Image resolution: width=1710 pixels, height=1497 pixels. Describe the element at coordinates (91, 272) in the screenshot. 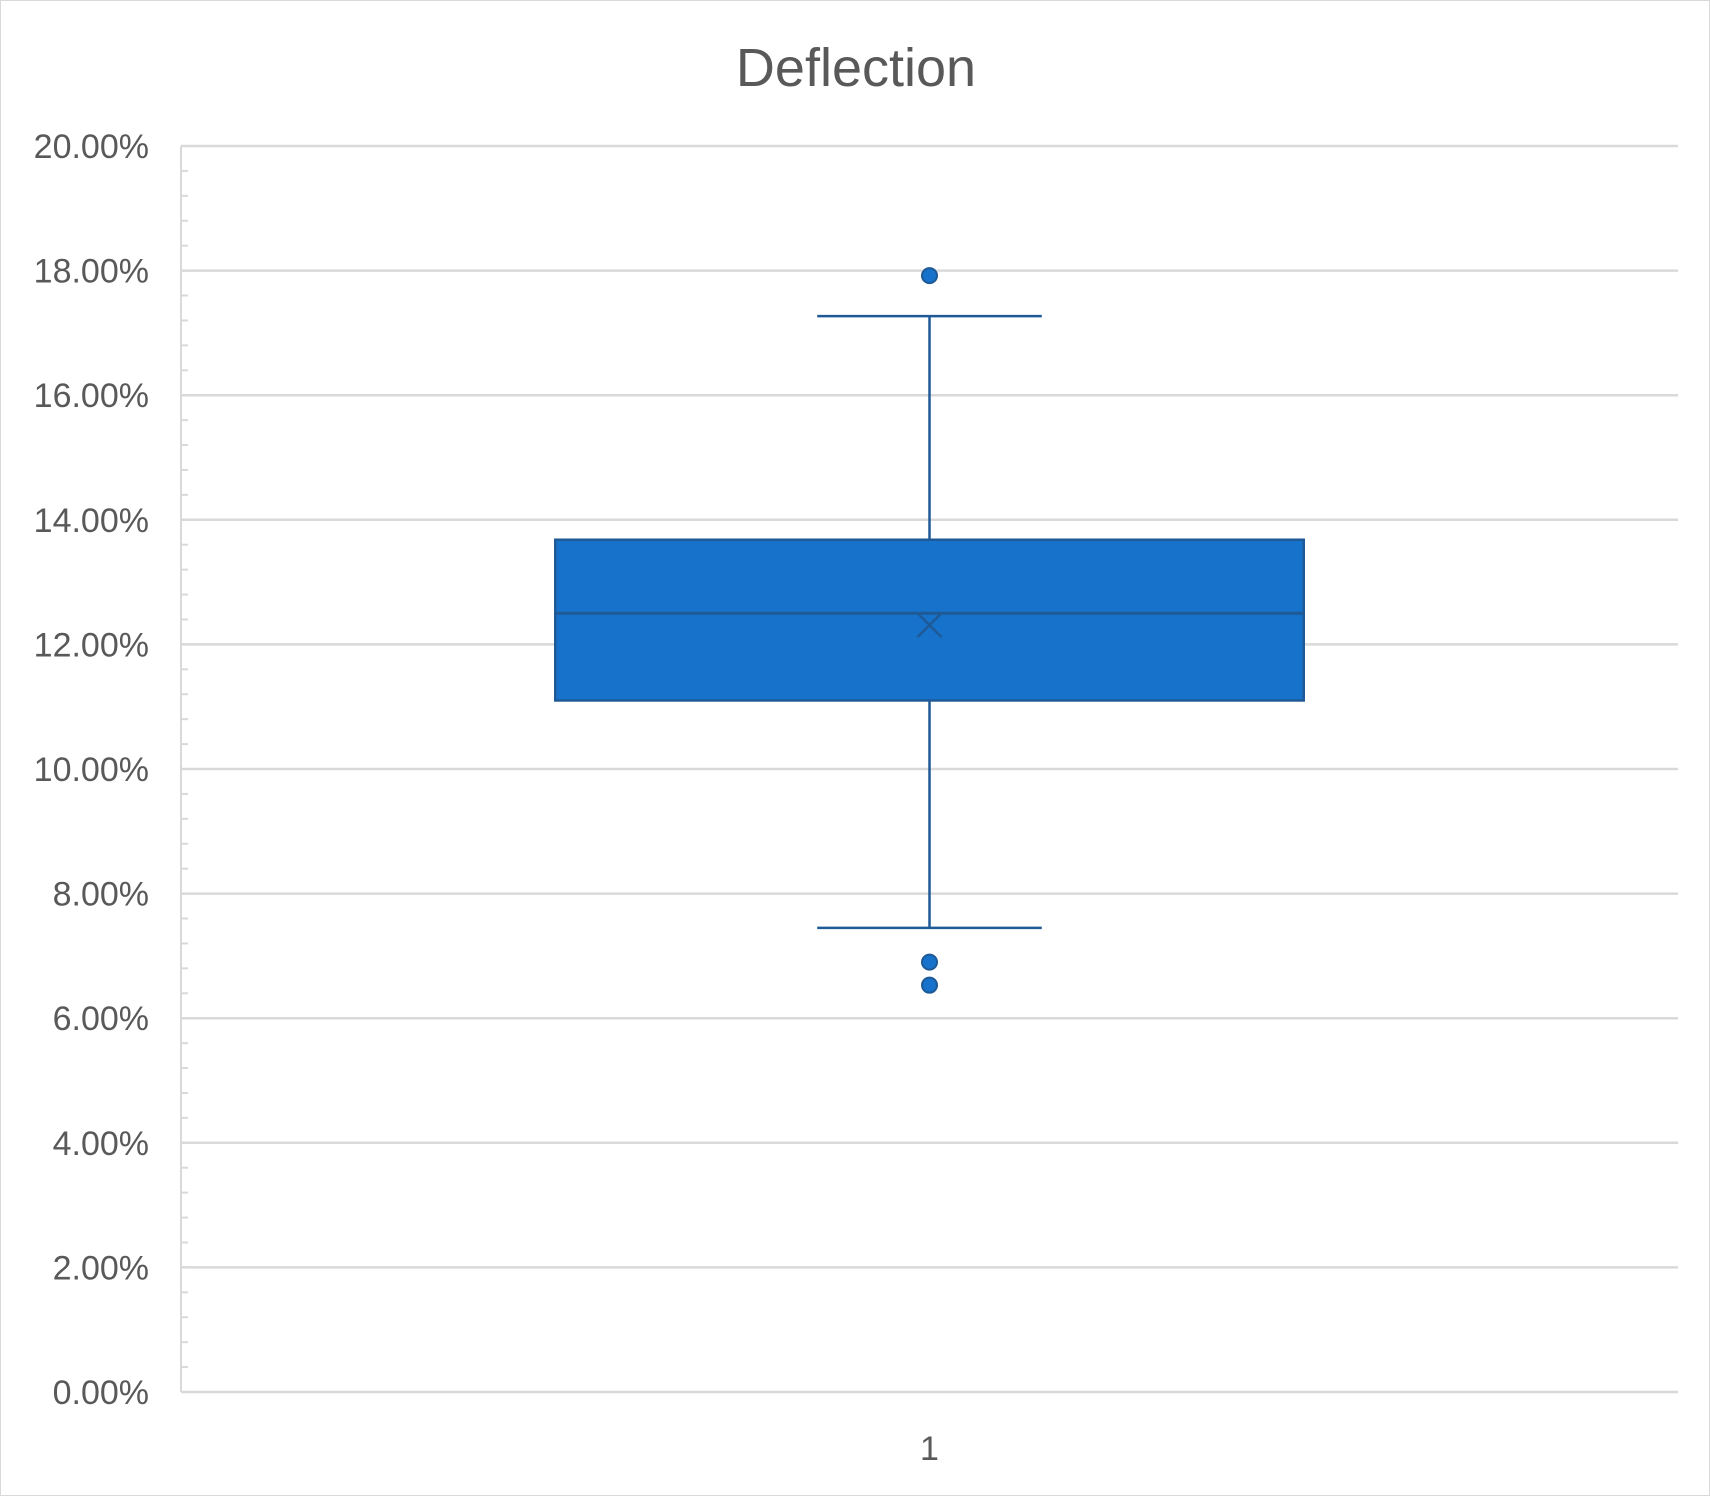

I see `y-tick-label: 18.00%` at that location.